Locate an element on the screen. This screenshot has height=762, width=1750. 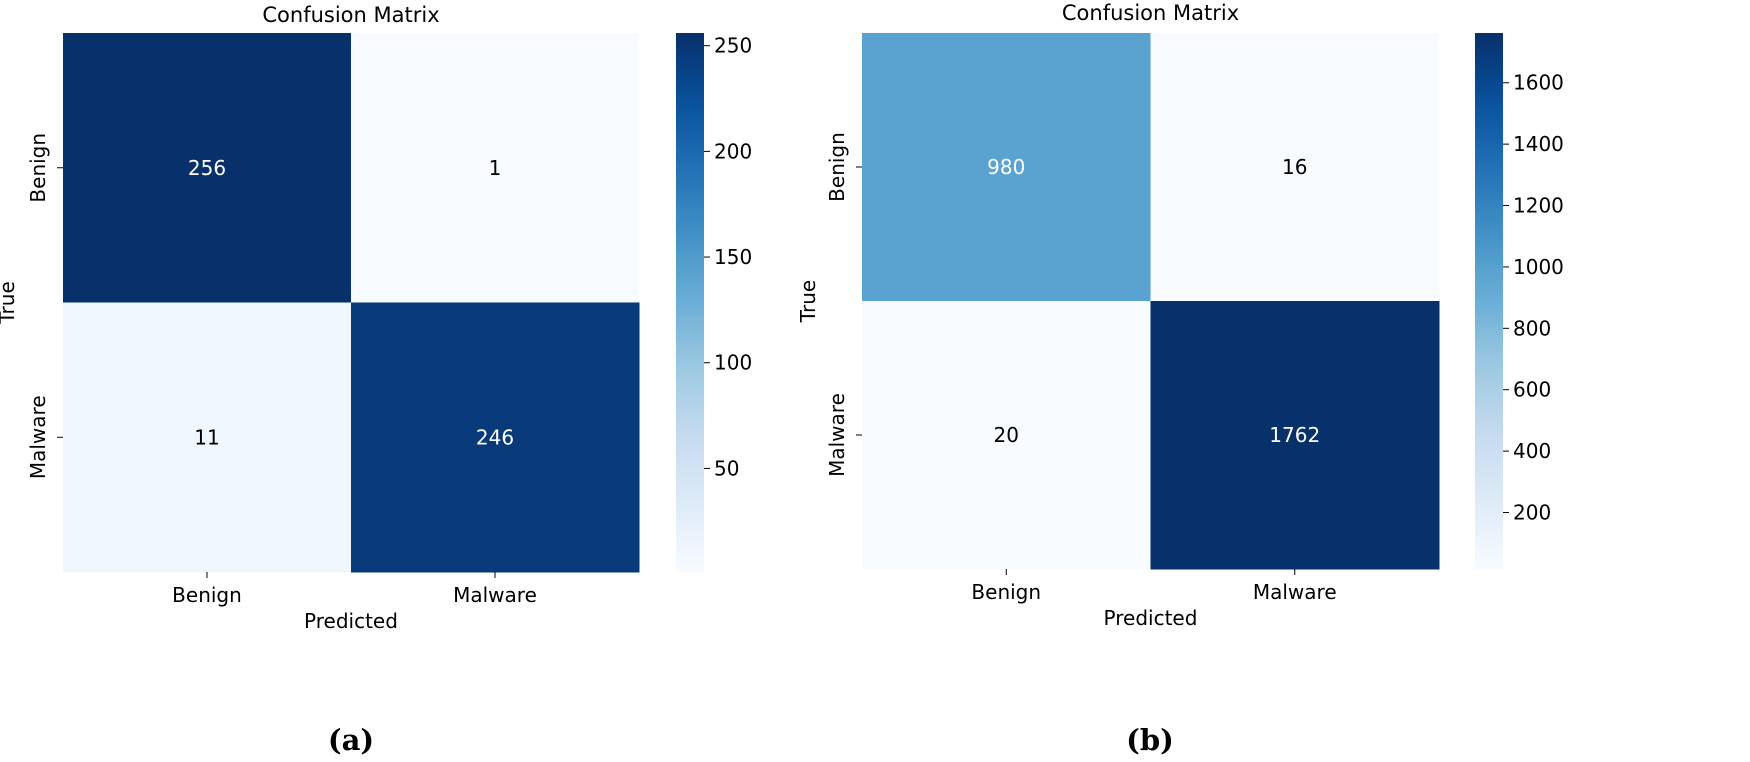
cell-value-label: 246 is located at coordinates (495, 437).